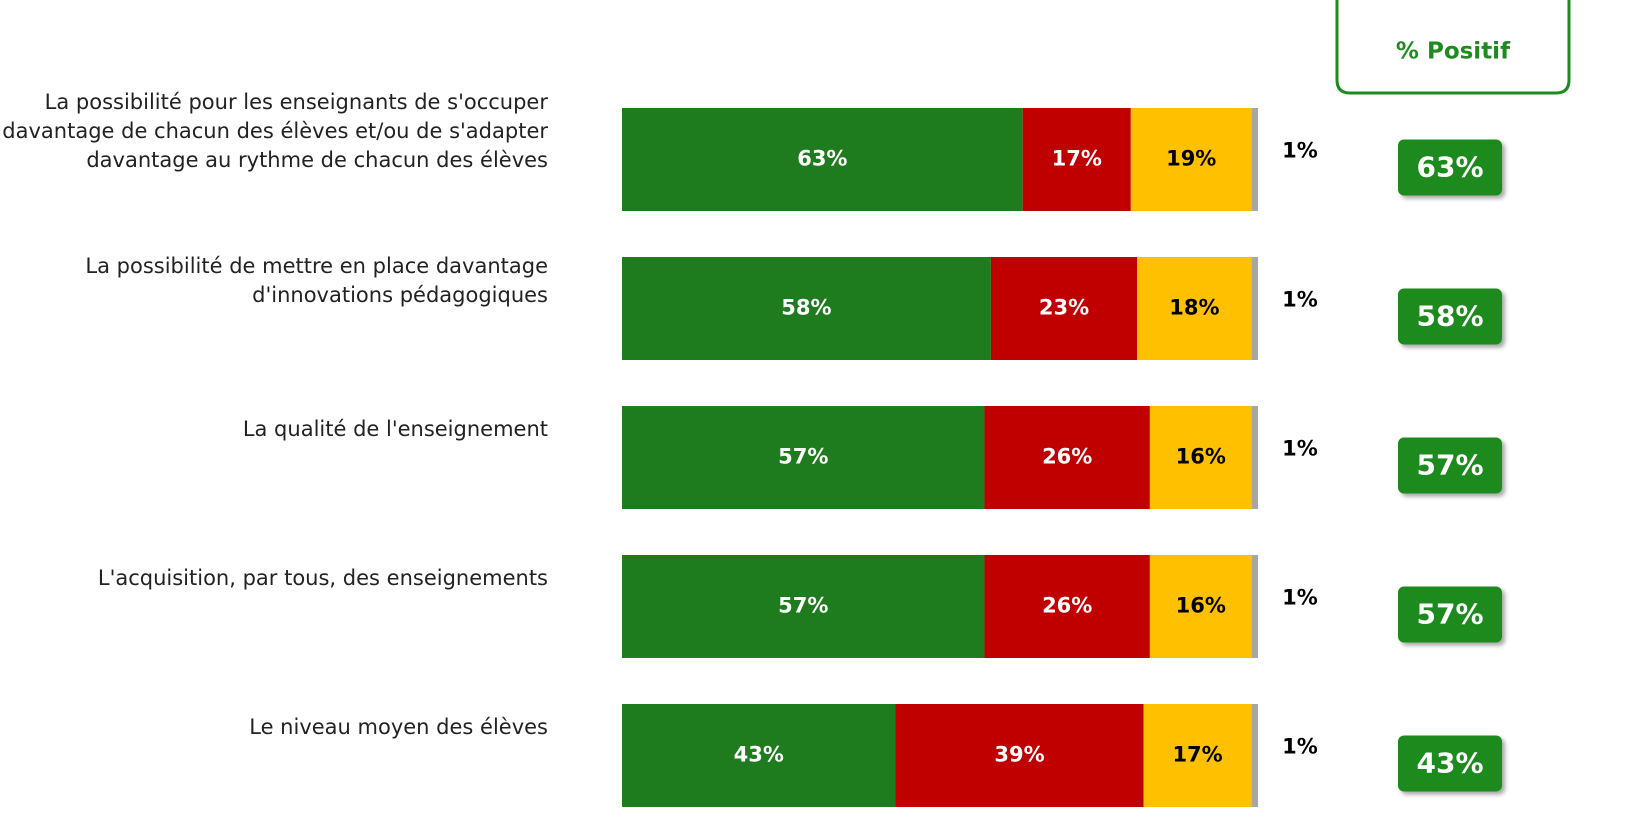  I want to click on positive-header-box, so click(1453, 47).